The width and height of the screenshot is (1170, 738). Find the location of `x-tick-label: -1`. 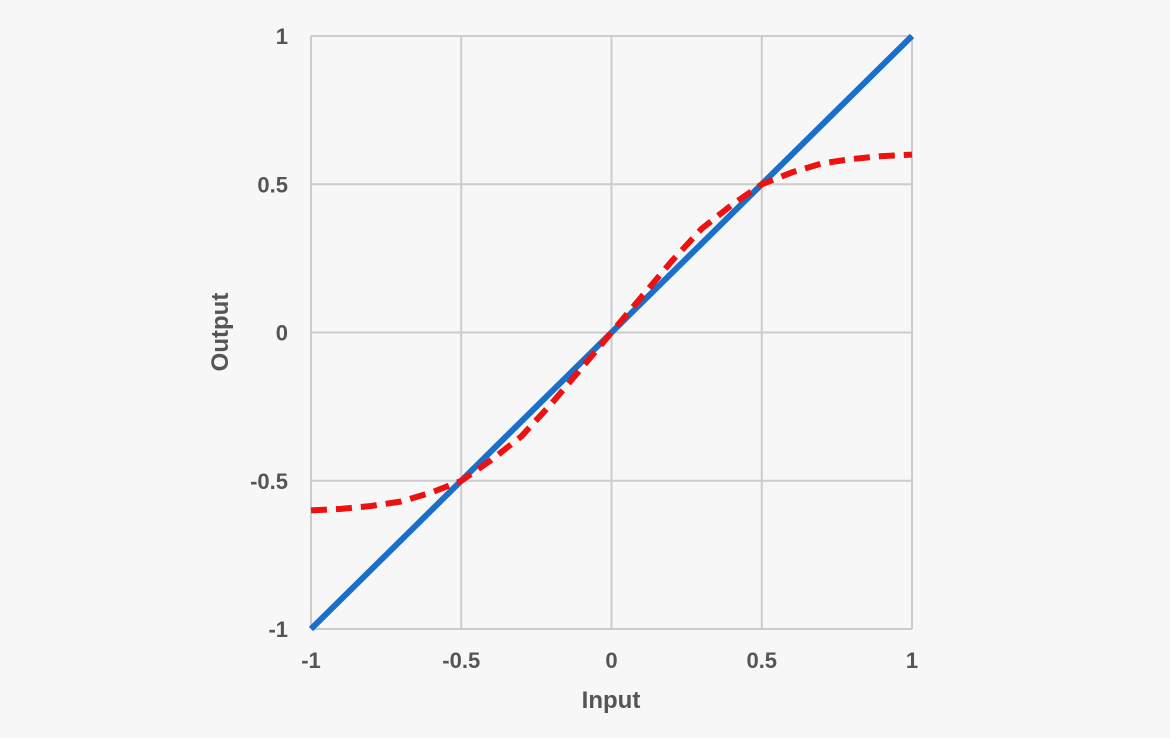

x-tick-label: -1 is located at coordinates (311, 660).